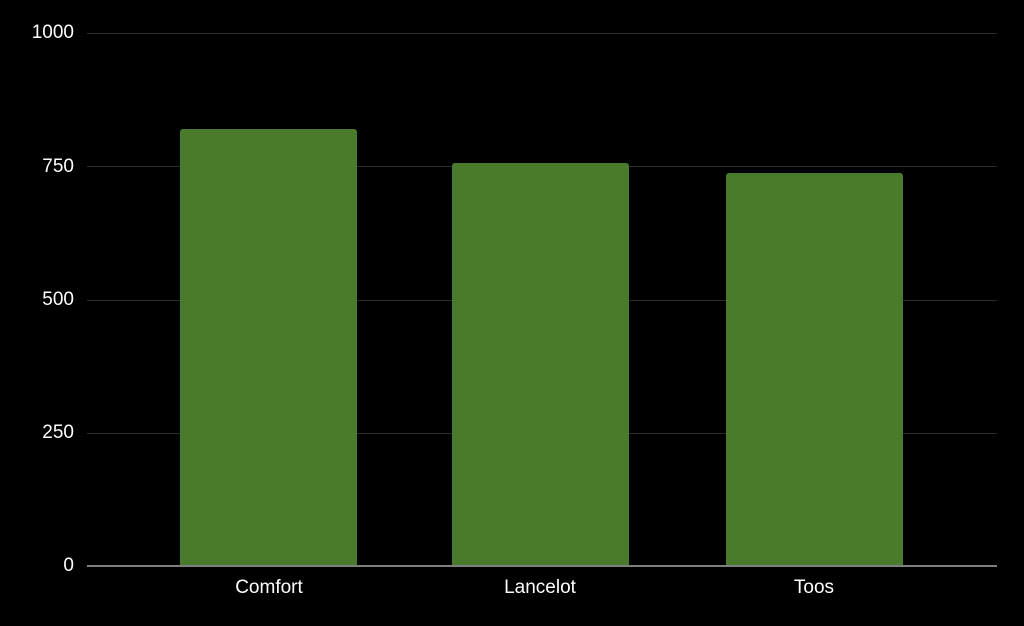  I want to click on x-axis-category-label: Comfort, so click(269, 587).